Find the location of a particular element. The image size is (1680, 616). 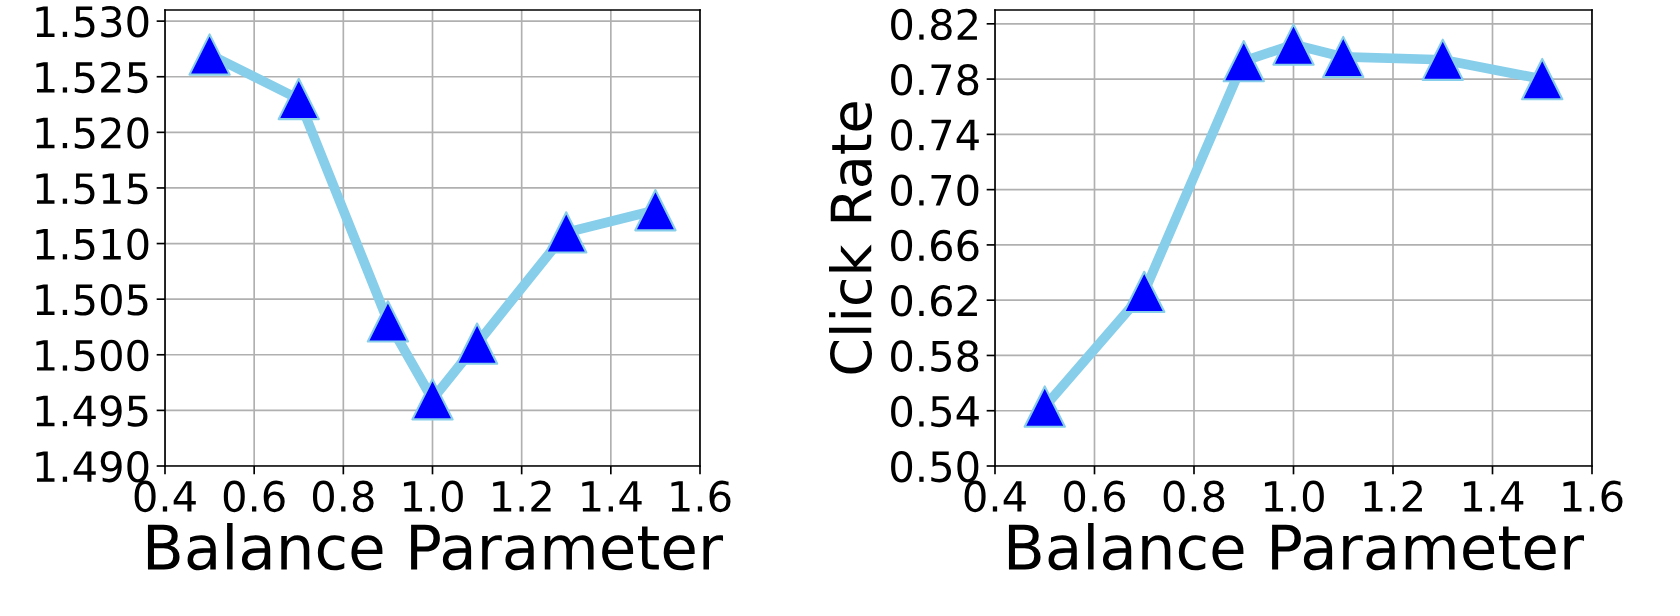

y-tick-label: 0.58 is located at coordinates (935, 356).